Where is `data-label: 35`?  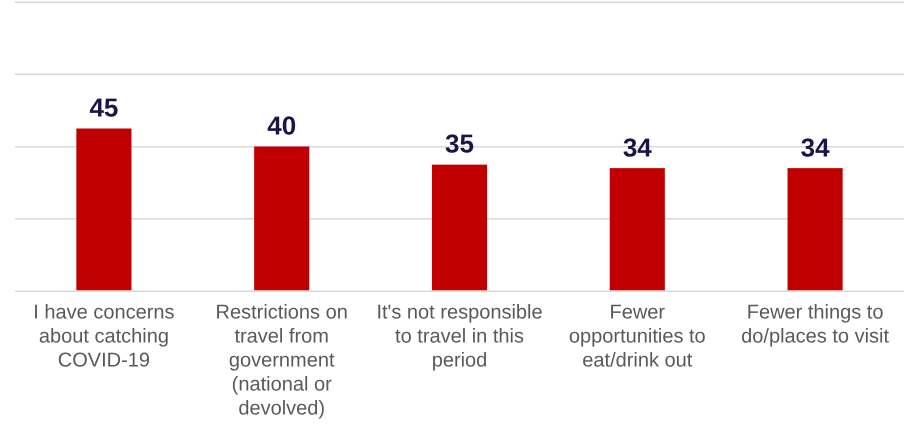
data-label: 35 is located at coordinates (459, 143).